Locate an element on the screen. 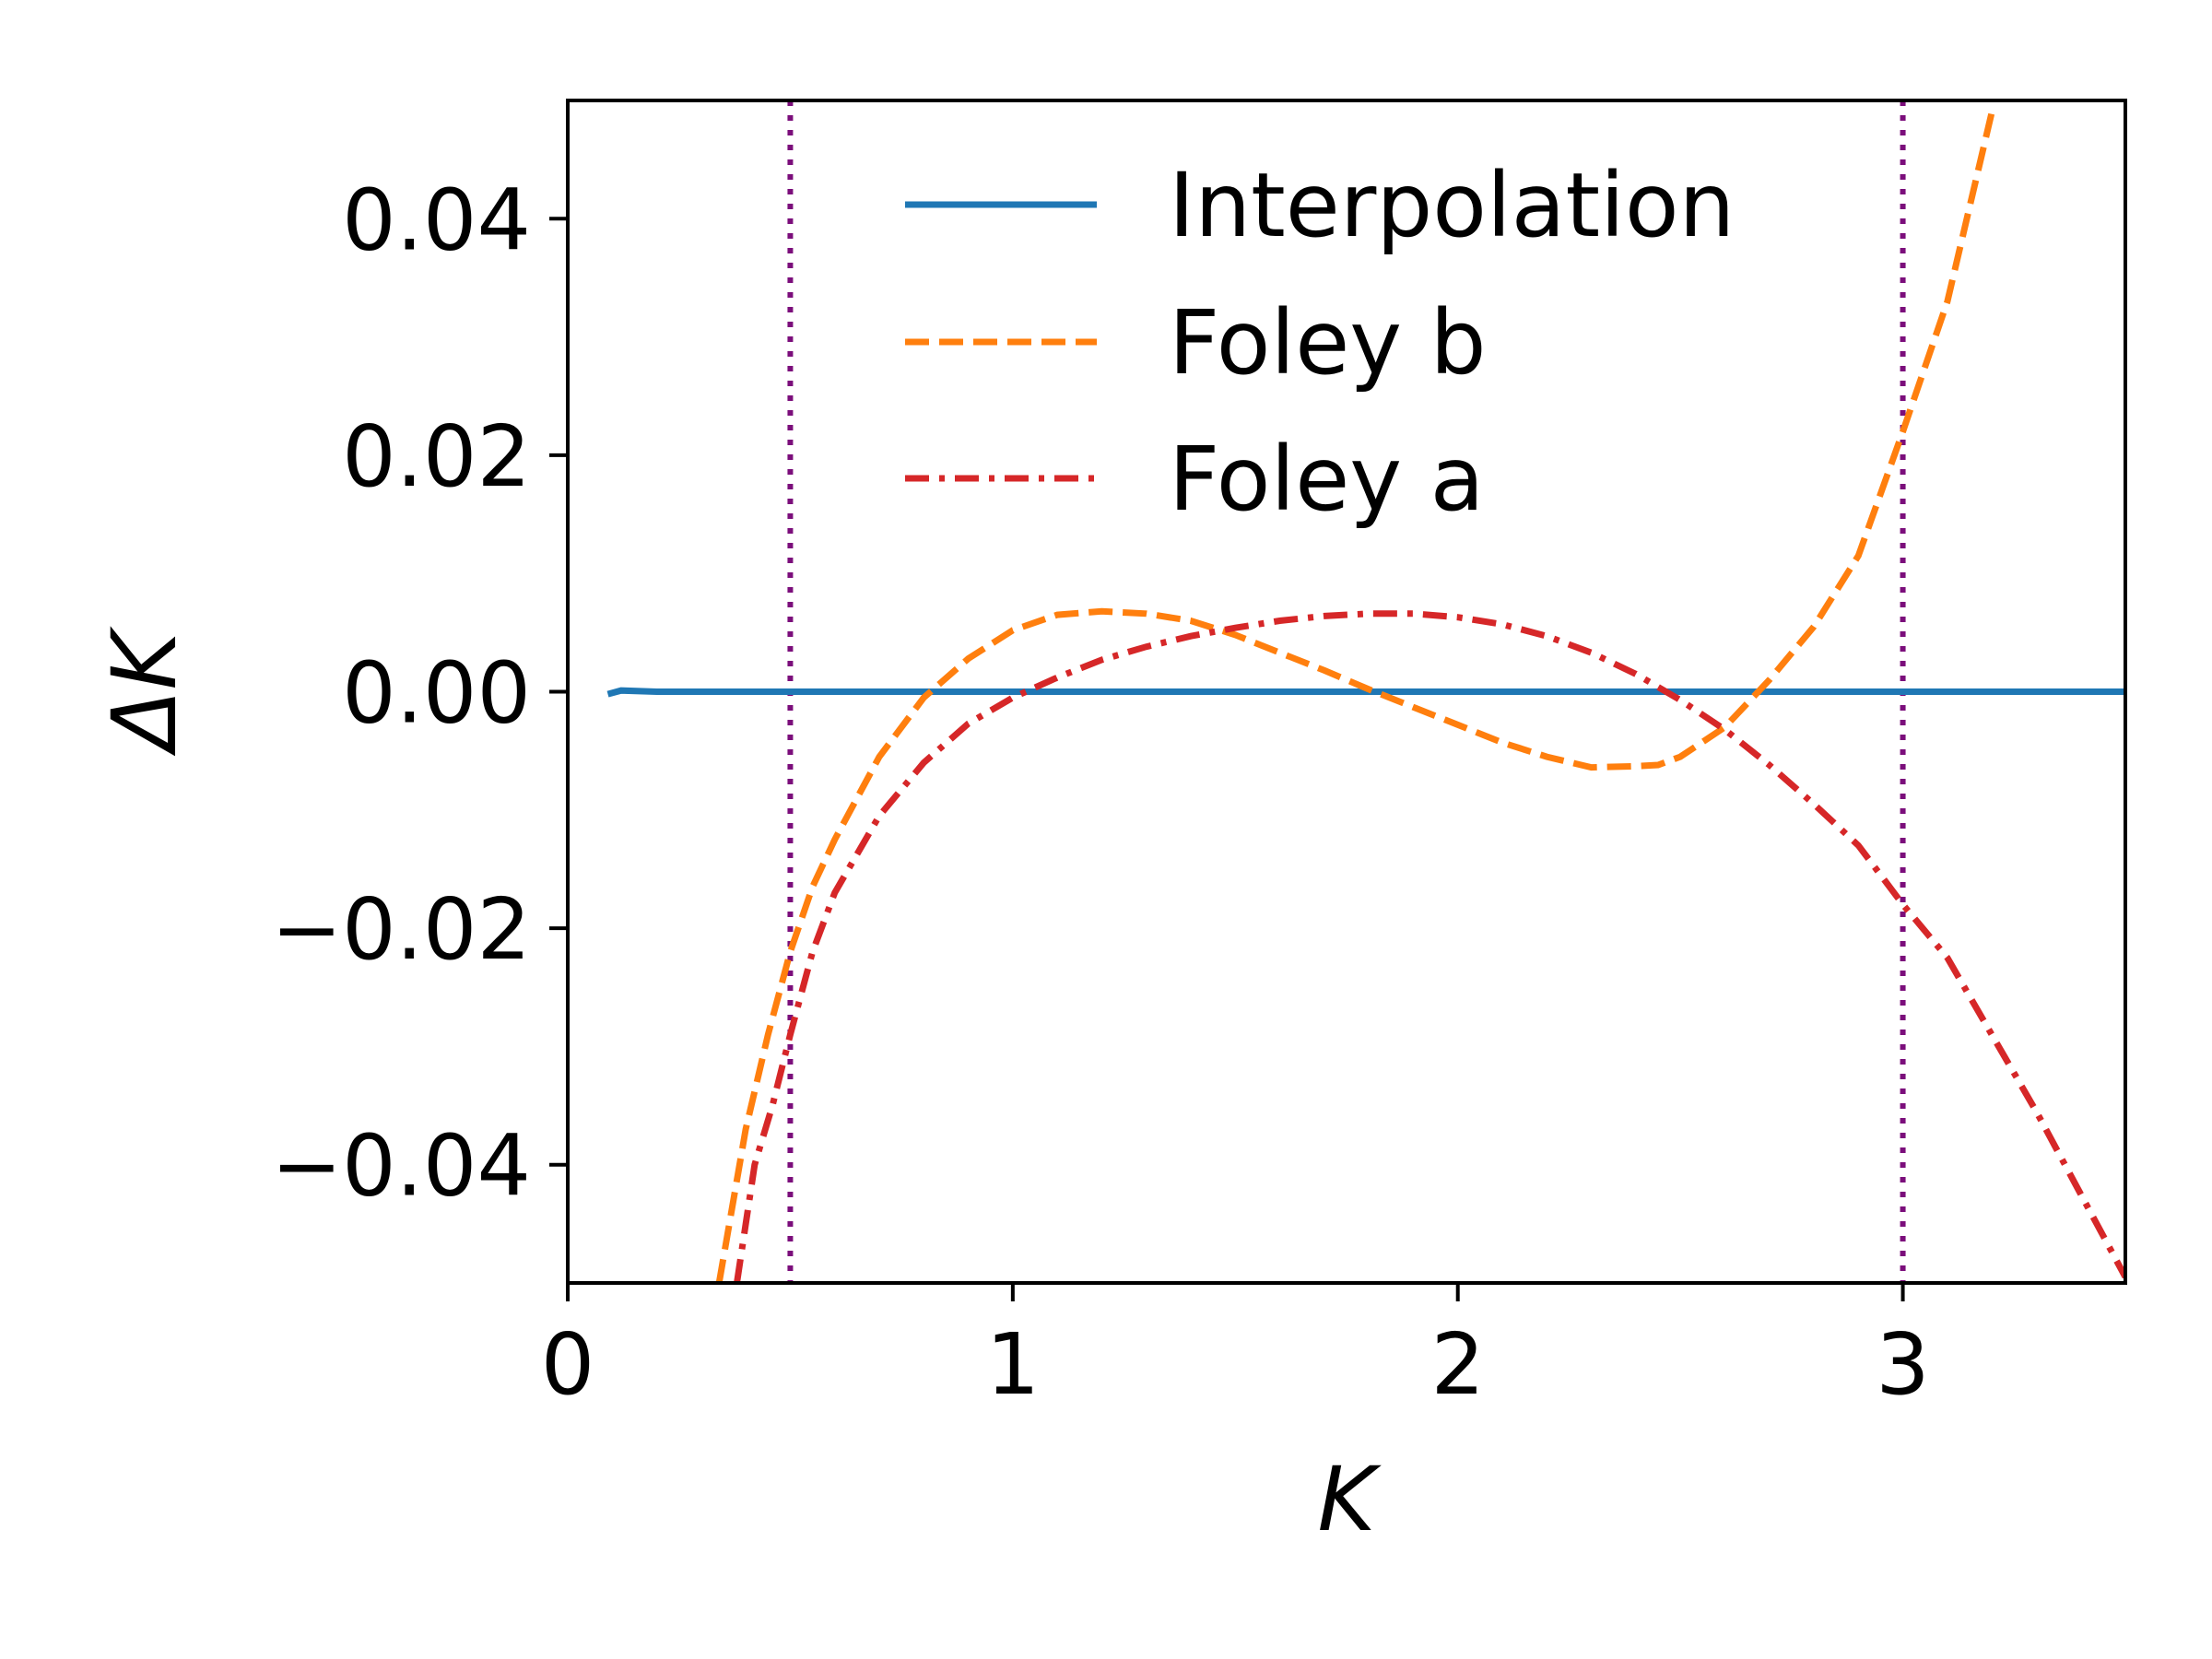 This screenshot has width=2212, height=1659. y-axis: −0.04 −0.02 0.00 0.02 0.04 is located at coordinates (419, 693).